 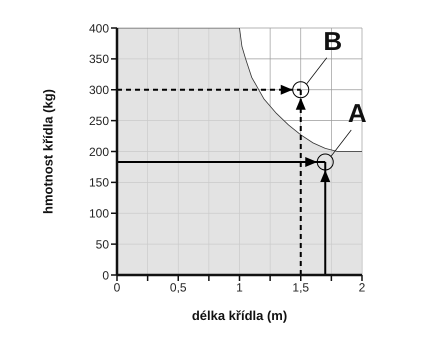 What do you see at coordinates (99, 59) in the screenshot?
I see `y-tick-label: 350` at bounding box center [99, 59].